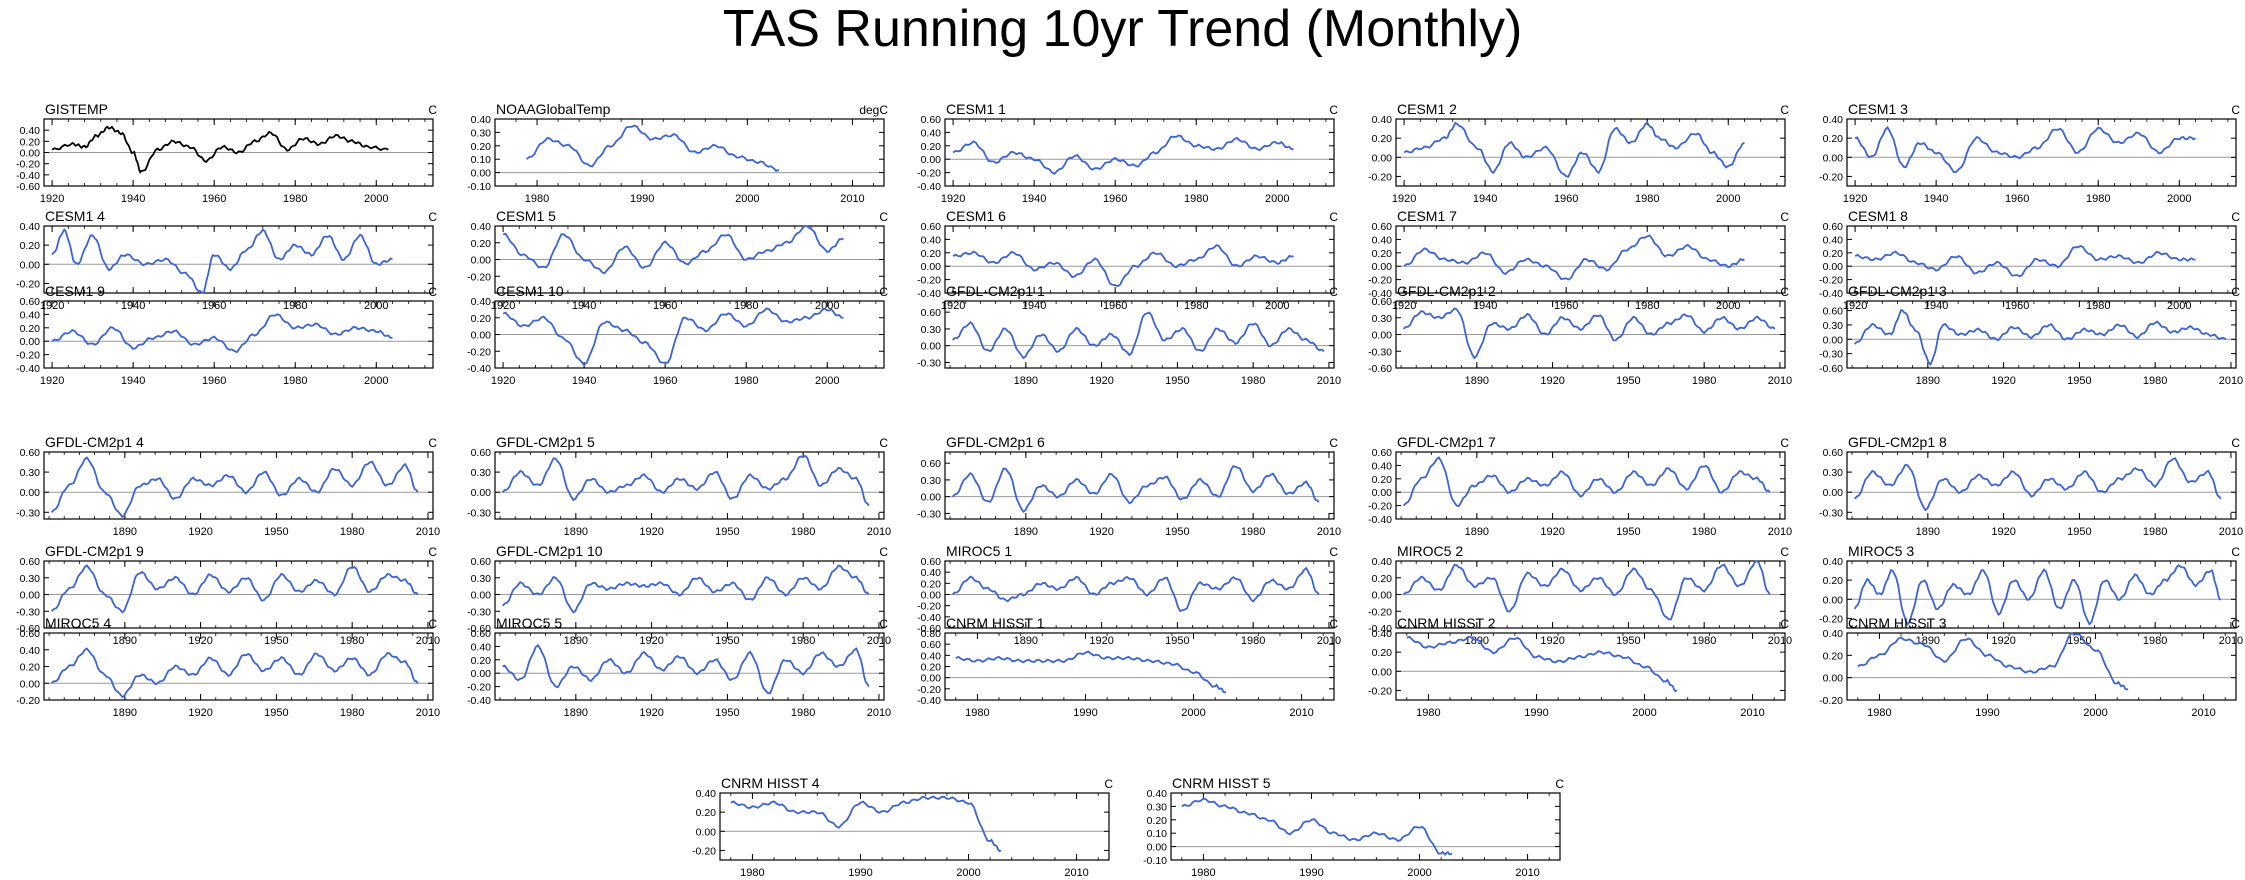 This screenshot has height=880, width=2245. Describe the element at coordinates (553, 109) in the screenshot. I see `panel-title: NOAAGlobalTemp` at that location.